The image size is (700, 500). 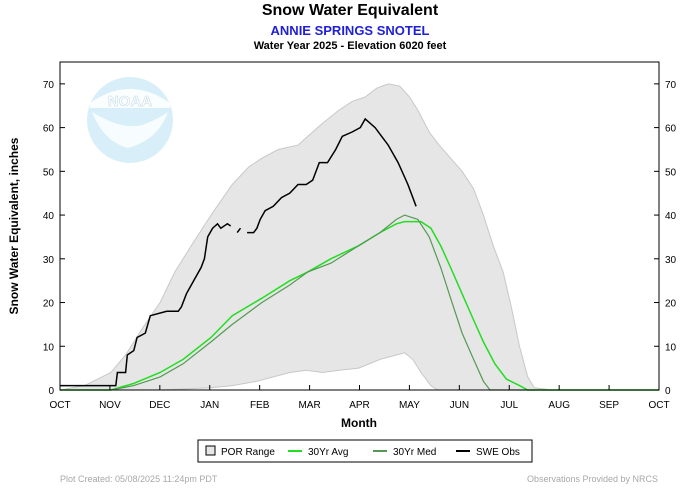 I want to click on x-tick-label: DEC, so click(x=159, y=405).